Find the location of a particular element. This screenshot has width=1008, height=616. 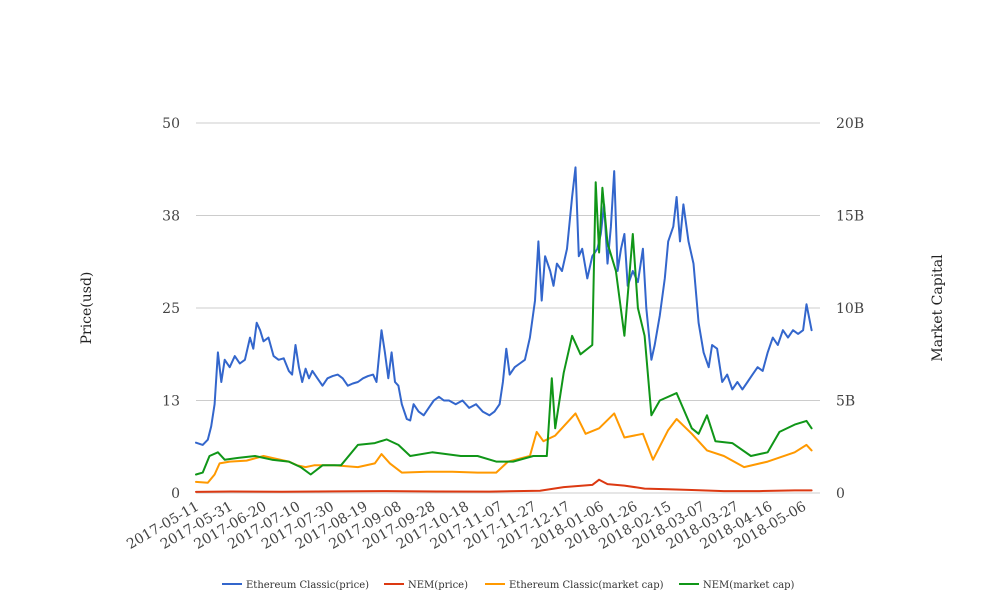

left-tick-label: 13 is located at coordinates (171, 402).